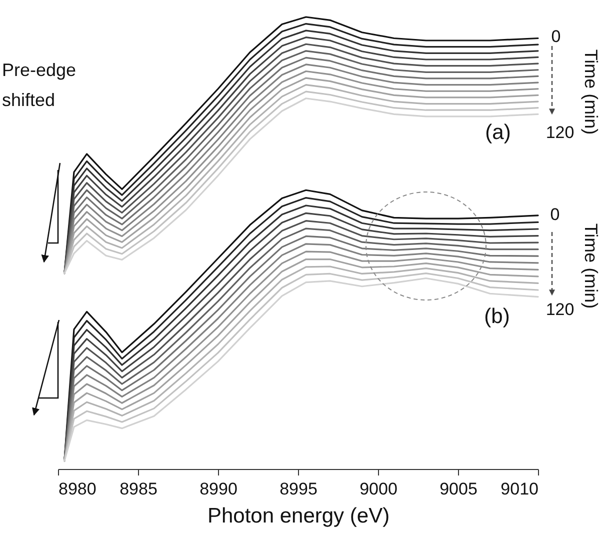 The image size is (600, 544). Describe the element at coordinates (219, 489) in the screenshot. I see `x-tick-label: 8990` at that location.